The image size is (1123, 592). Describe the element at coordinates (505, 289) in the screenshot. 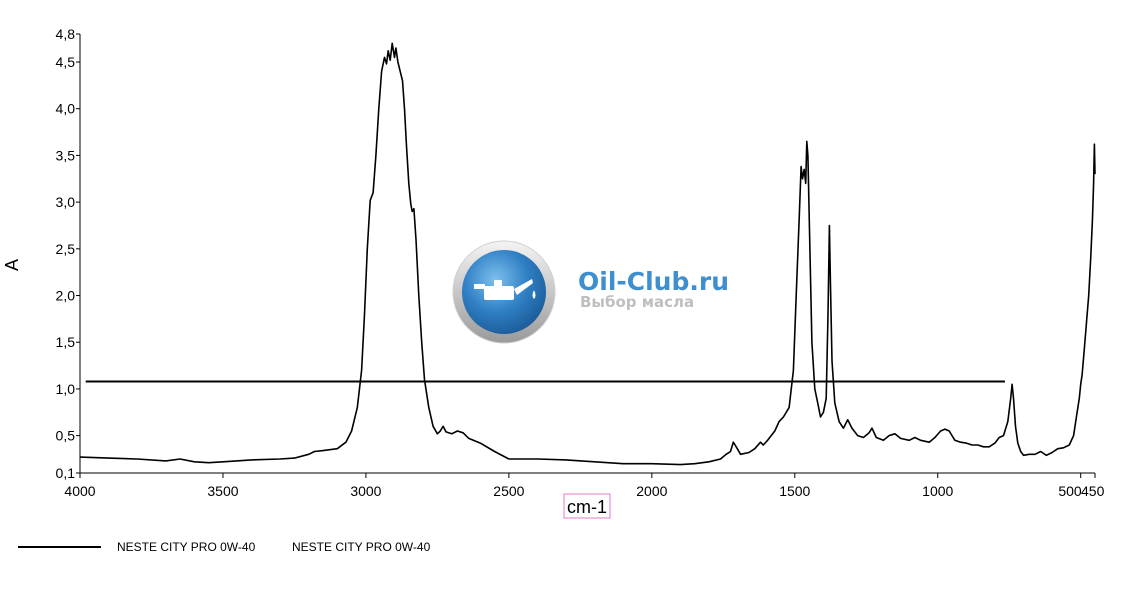

I see `oil-can-icon` at that location.